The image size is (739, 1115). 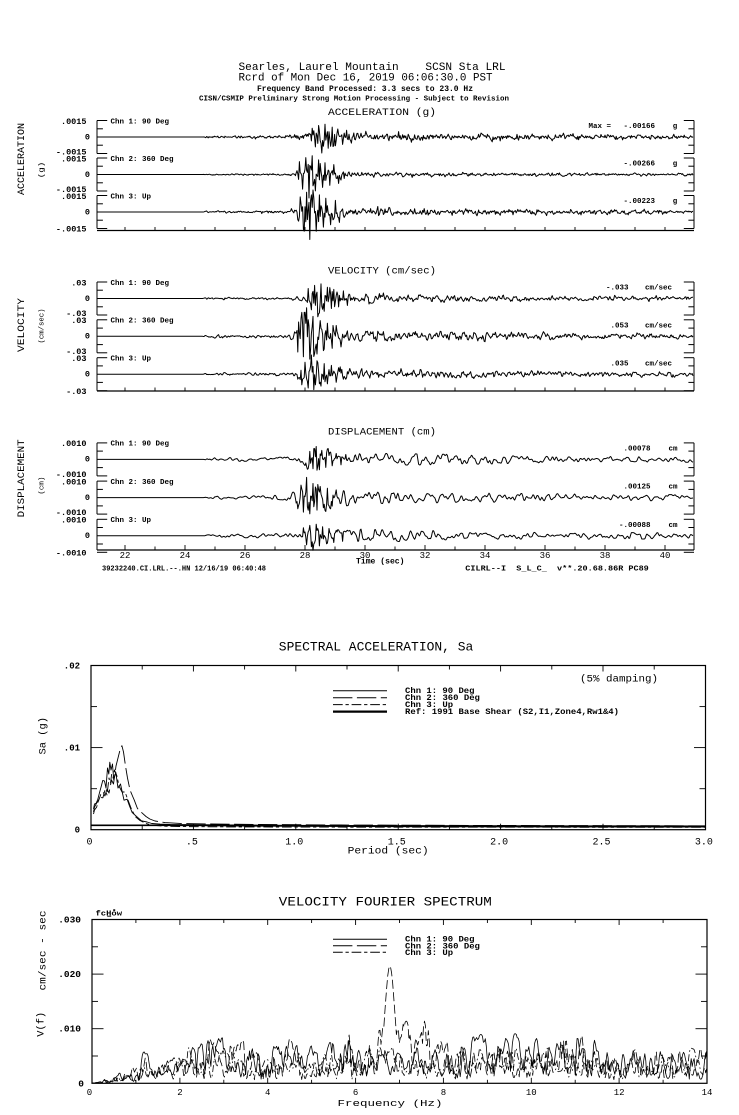 What do you see at coordinates (617, 289) in the screenshot?
I see `svg-text: -.033` at bounding box center [617, 289].